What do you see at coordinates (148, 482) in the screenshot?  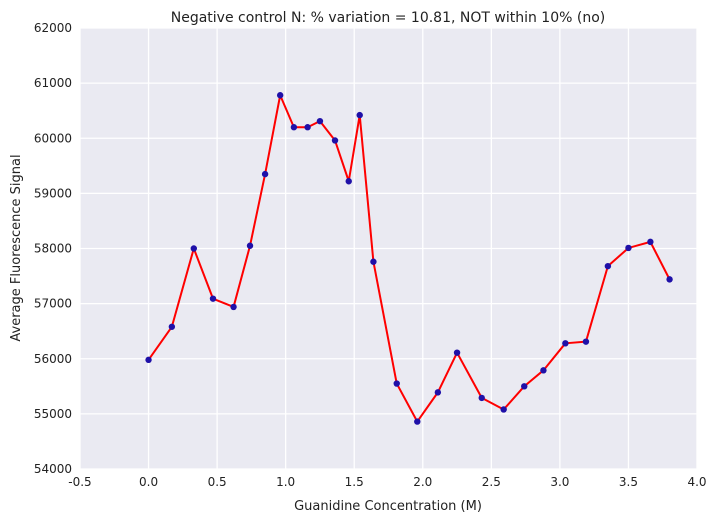 I see `x-tick-label: 0.0` at bounding box center [148, 482].